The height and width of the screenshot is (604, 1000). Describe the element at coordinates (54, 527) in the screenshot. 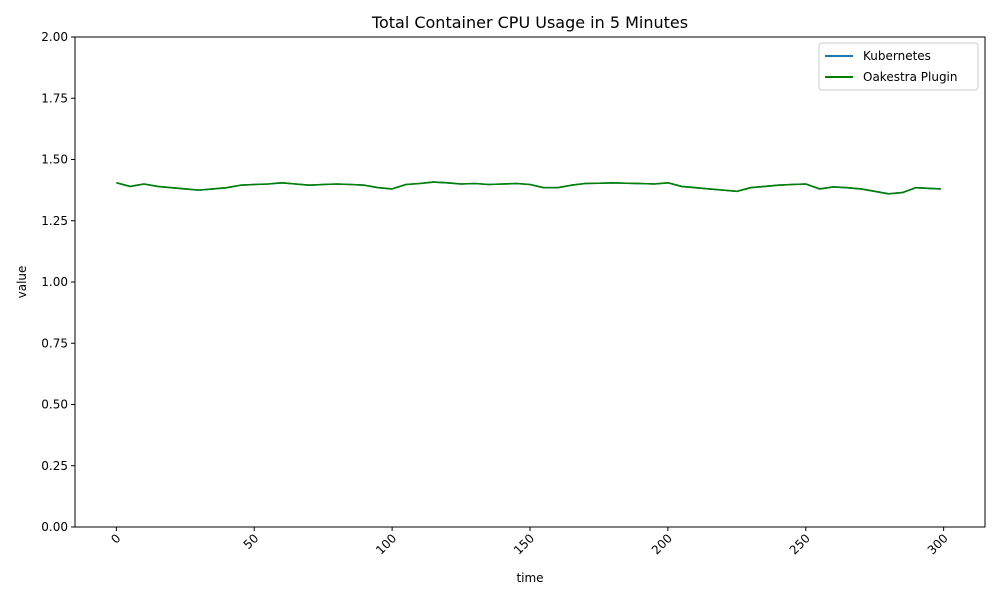

I see `y-tick-label: 0.00` at that location.